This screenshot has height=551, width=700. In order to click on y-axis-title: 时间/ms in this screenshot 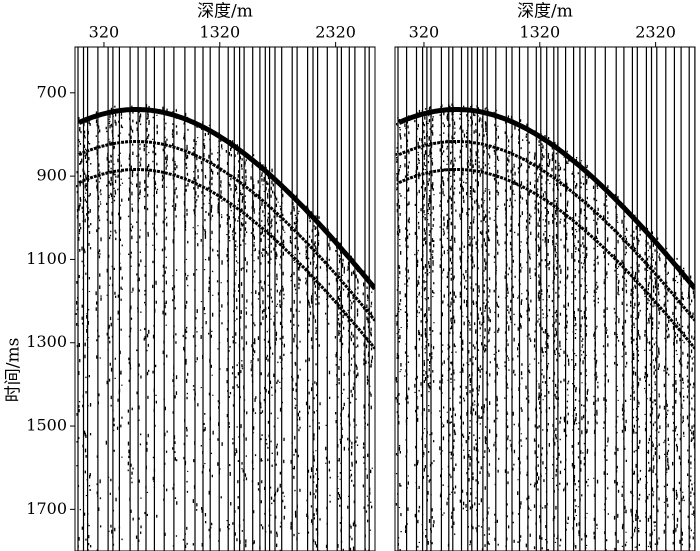, I will do `click(14, 370)`.